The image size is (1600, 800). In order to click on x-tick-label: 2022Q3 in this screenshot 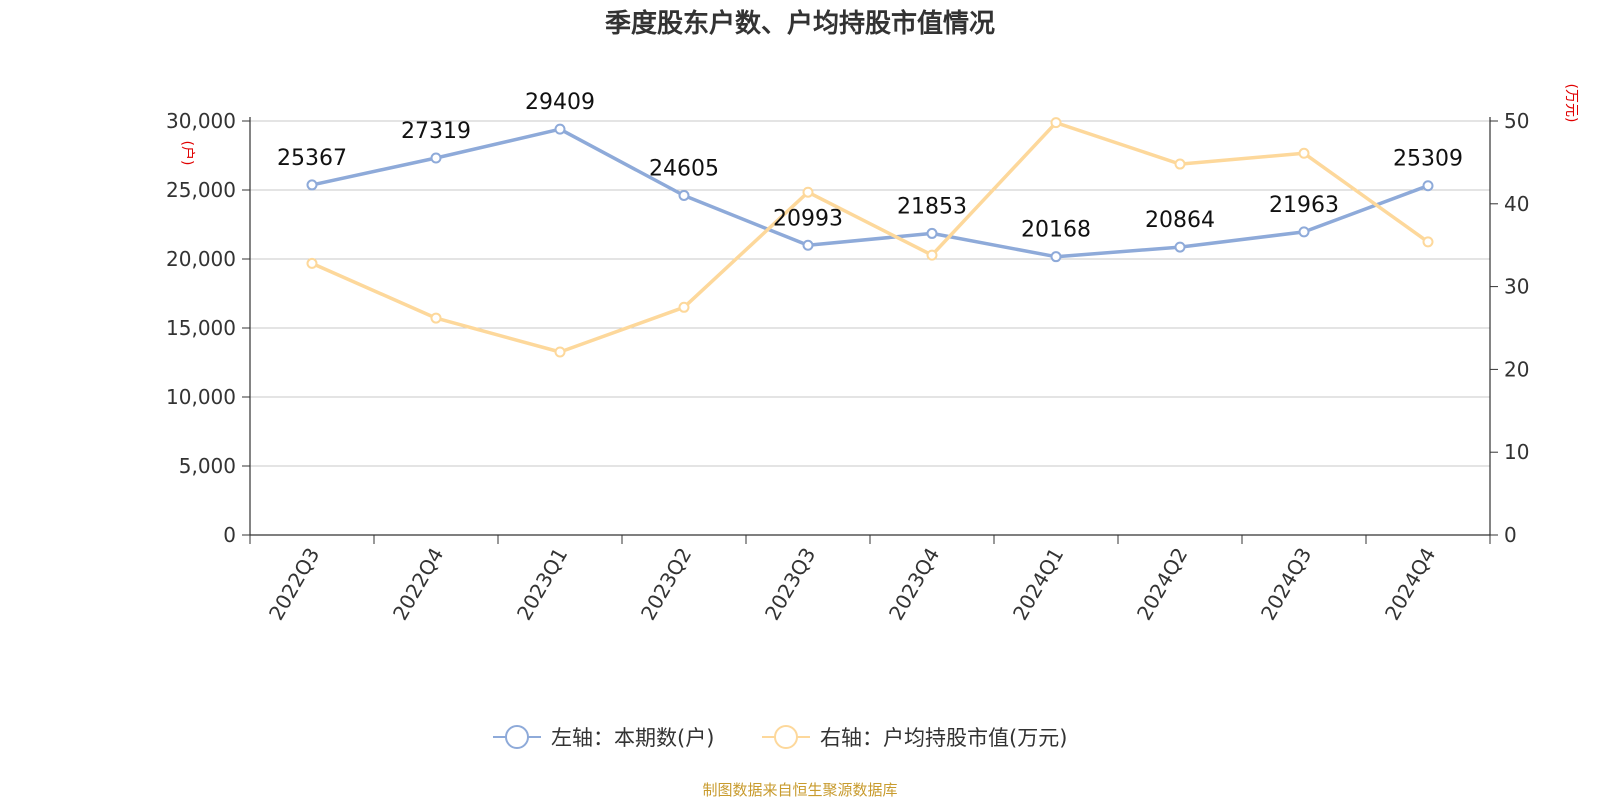, I will do `click(294, 584)`.